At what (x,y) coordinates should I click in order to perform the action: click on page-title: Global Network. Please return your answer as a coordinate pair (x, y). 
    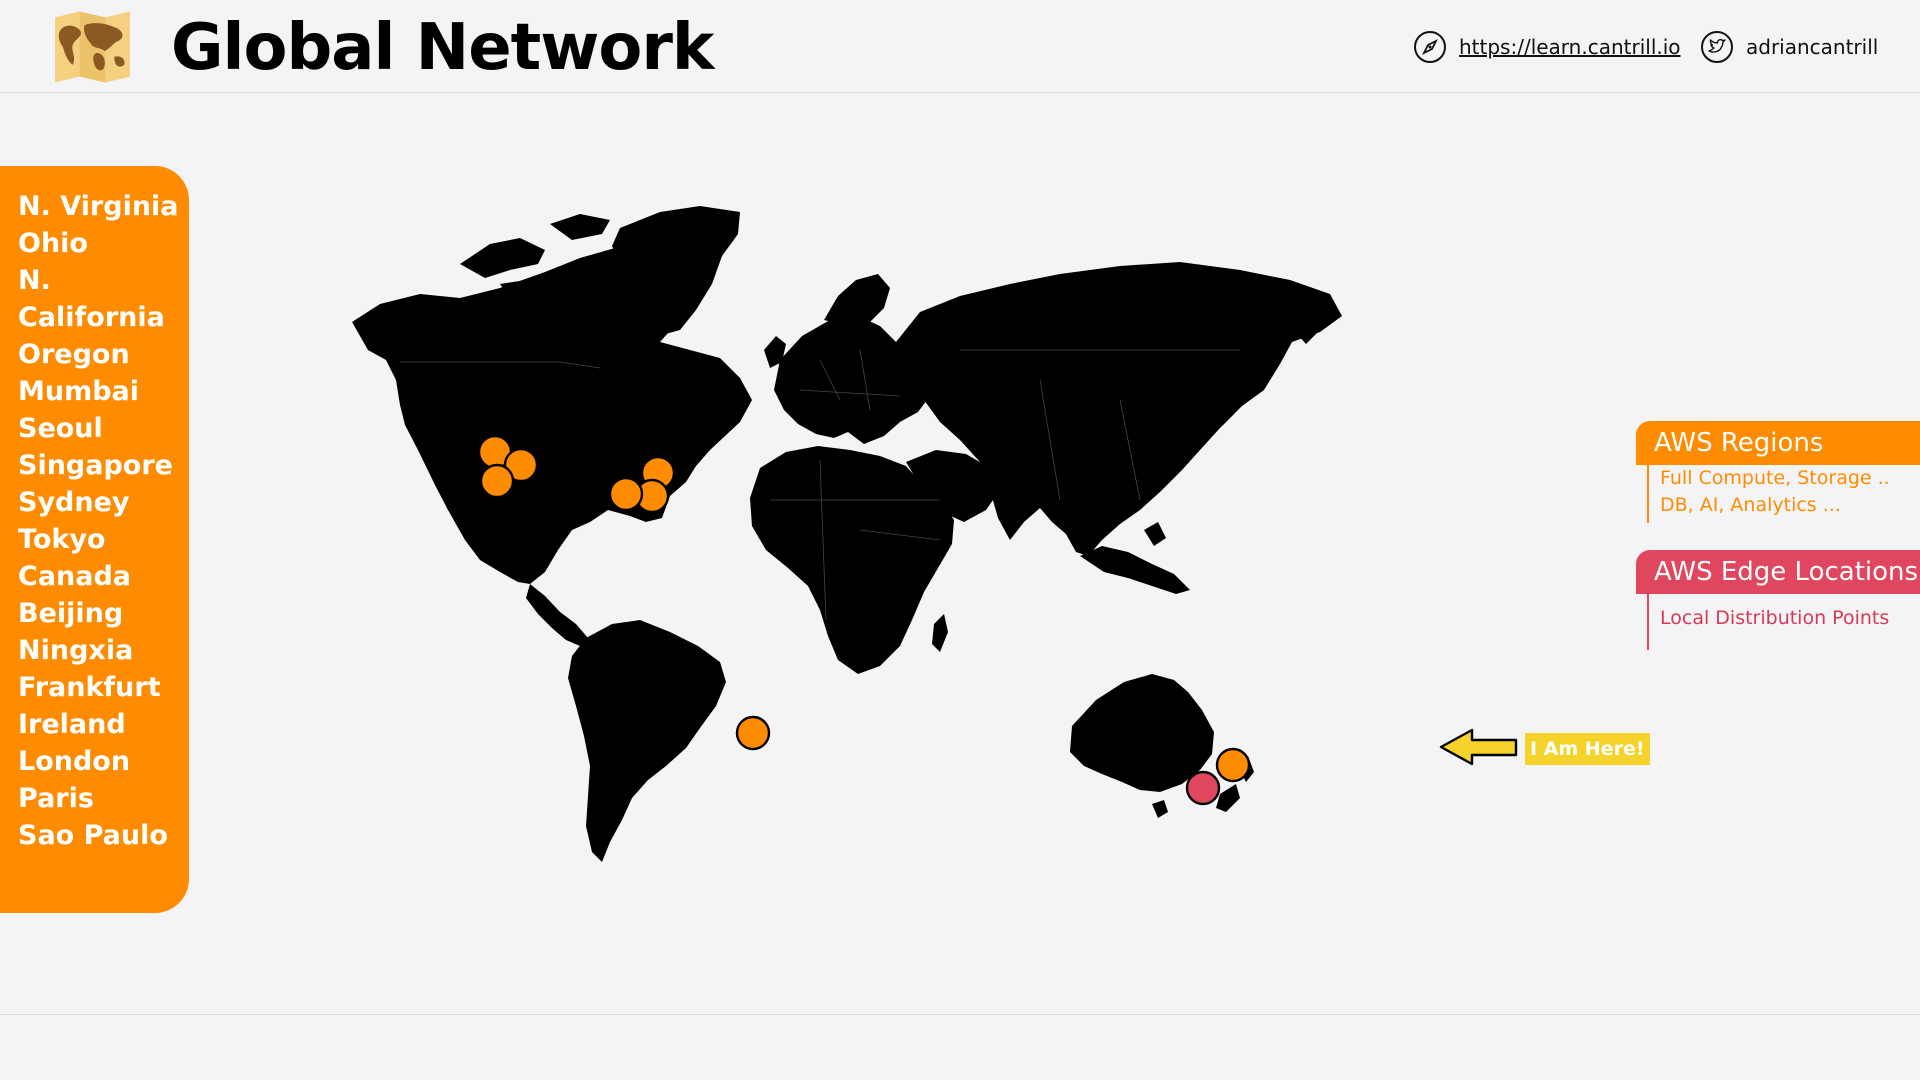
    Looking at the image, I should click on (442, 48).